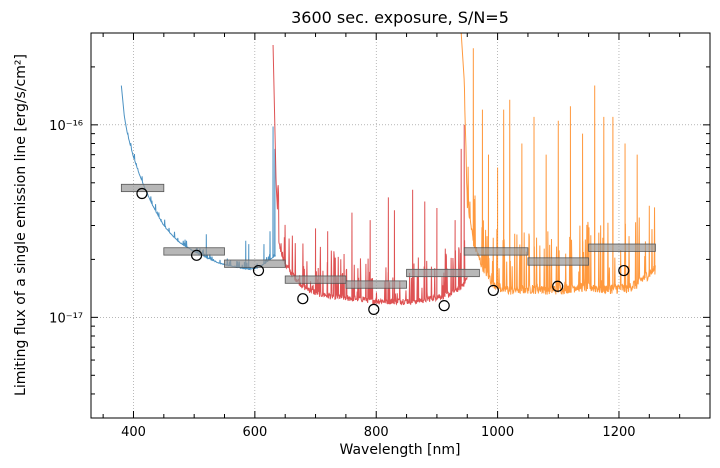 The height and width of the screenshot is (468, 720). Describe the element at coordinates (133, 432) in the screenshot. I see `x-tick-label: 400` at that location.